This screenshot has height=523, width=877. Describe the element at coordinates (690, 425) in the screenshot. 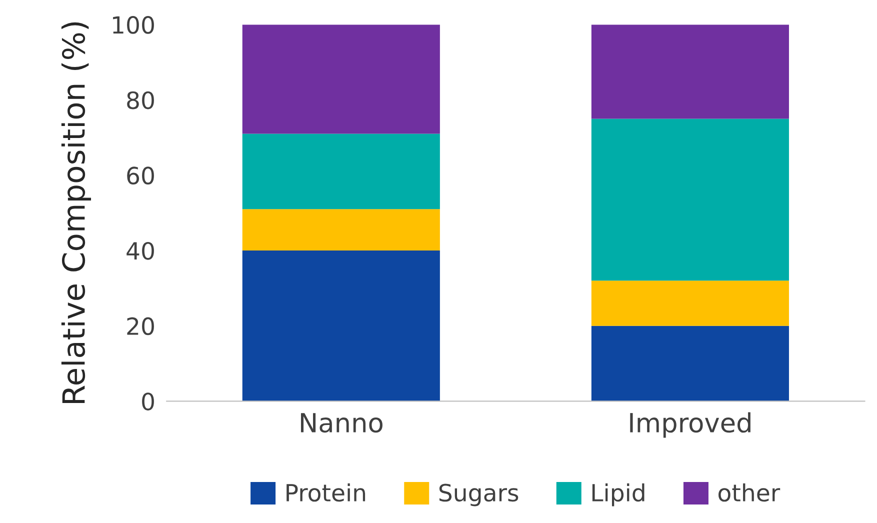

I see `x-tick-label: Improved` at that location.